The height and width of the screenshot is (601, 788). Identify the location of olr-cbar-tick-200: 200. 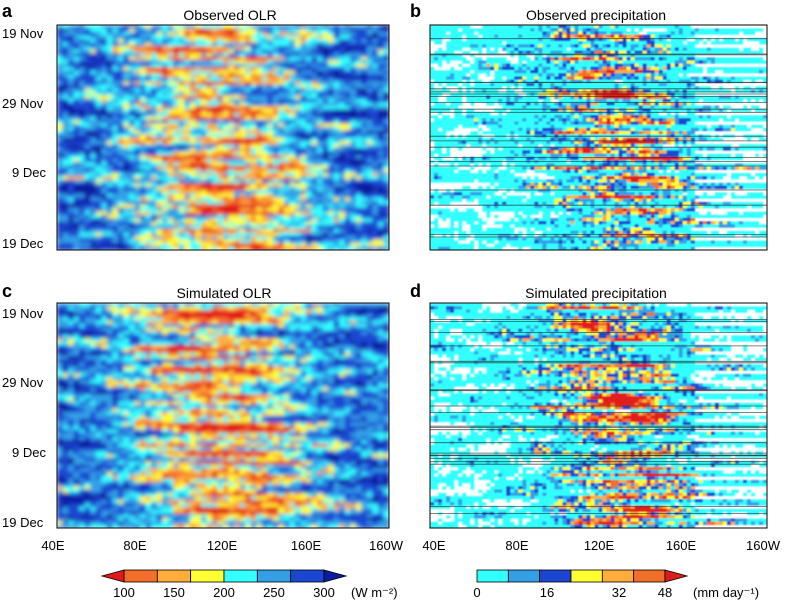
(224, 592).